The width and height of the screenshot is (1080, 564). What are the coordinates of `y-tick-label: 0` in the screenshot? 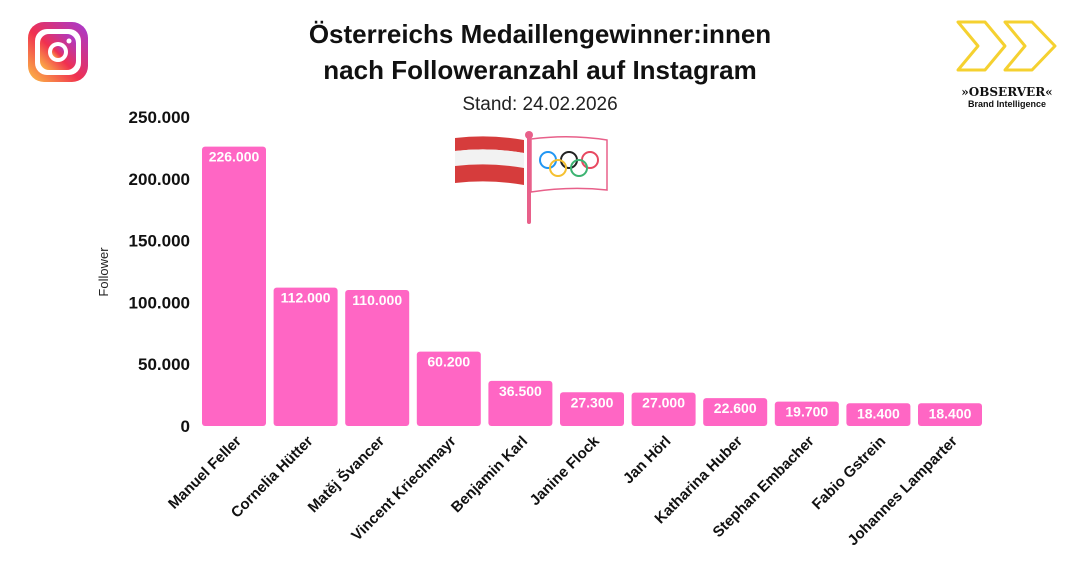 It's located at (185, 426).